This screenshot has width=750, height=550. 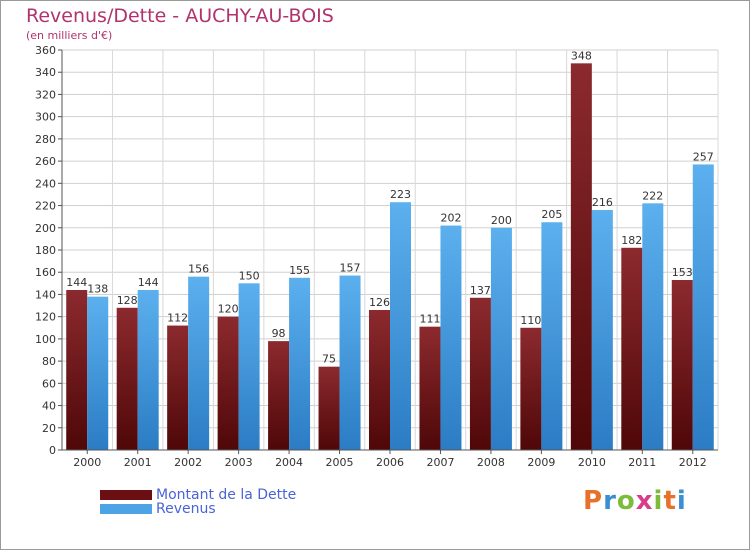 What do you see at coordinates (581, 55) in the screenshot?
I see `data-label-debt: 348` at bounding box center [581, 55].